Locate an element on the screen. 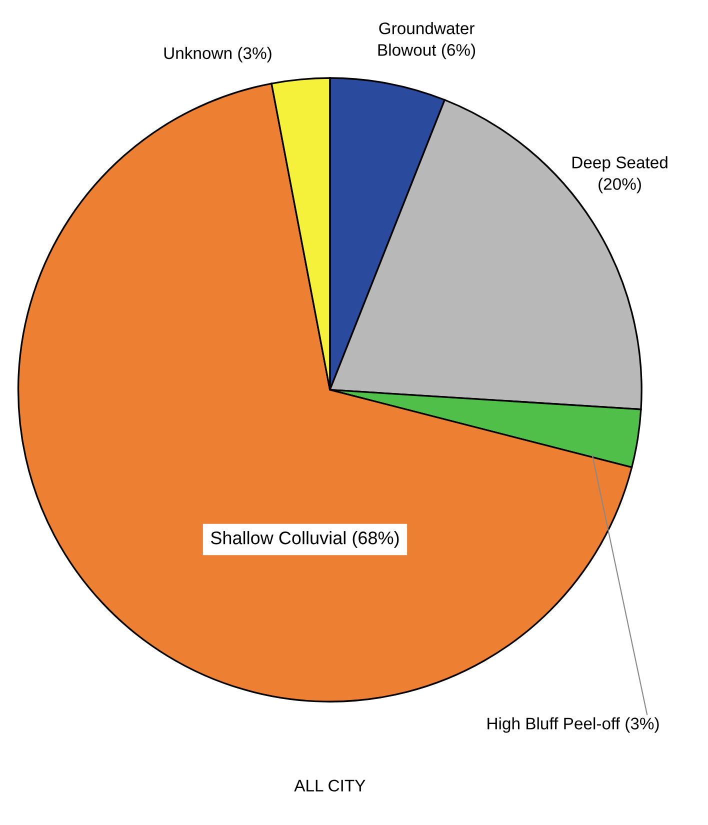  slice-label: Shallow Colluvial (68%) is located at coordinates (304, 539).